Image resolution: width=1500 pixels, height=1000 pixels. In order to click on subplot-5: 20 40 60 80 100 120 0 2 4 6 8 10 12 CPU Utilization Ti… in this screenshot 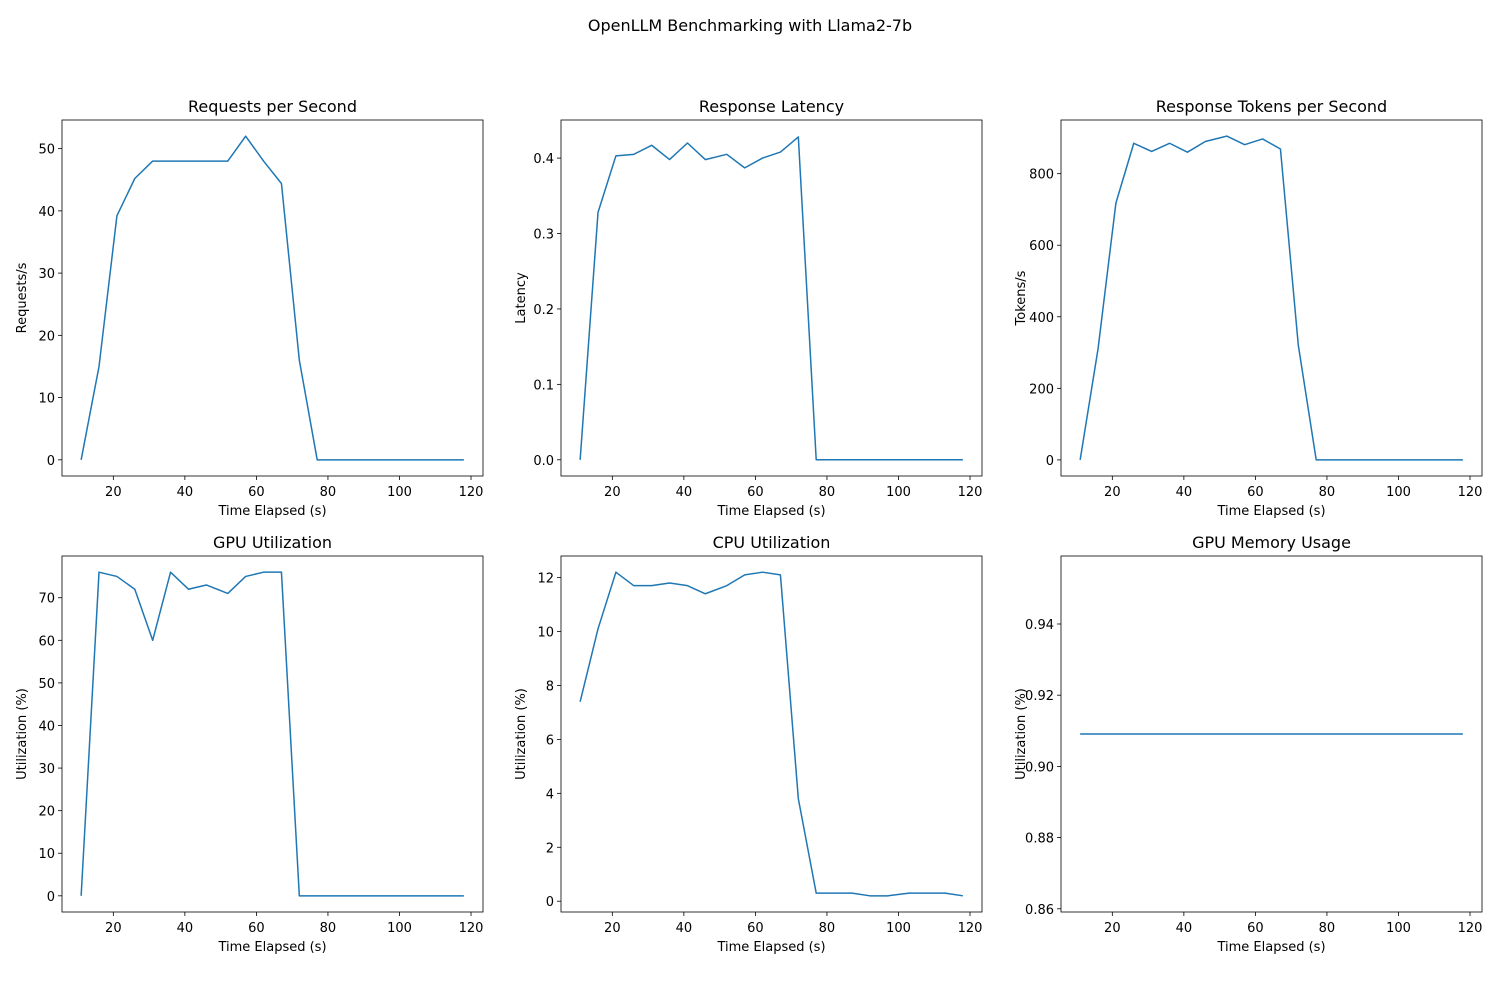, I will do `click(748, 744)`.